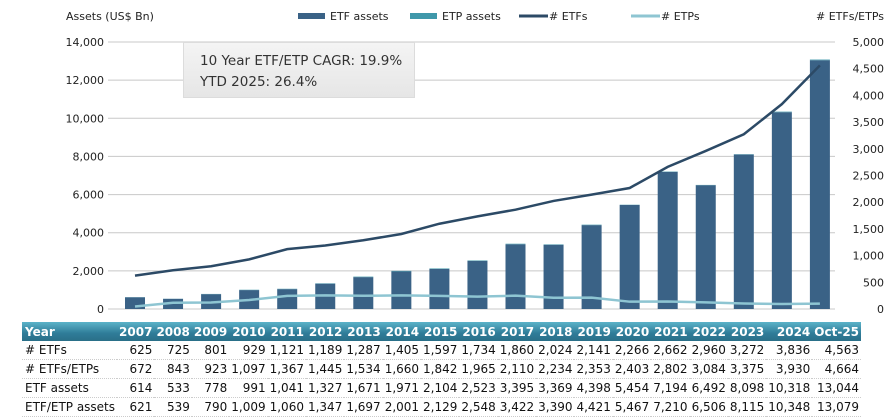 The width and height of the screenshot is (888, 417). I want to click on table-cell: 3,369, so click(555, 388).